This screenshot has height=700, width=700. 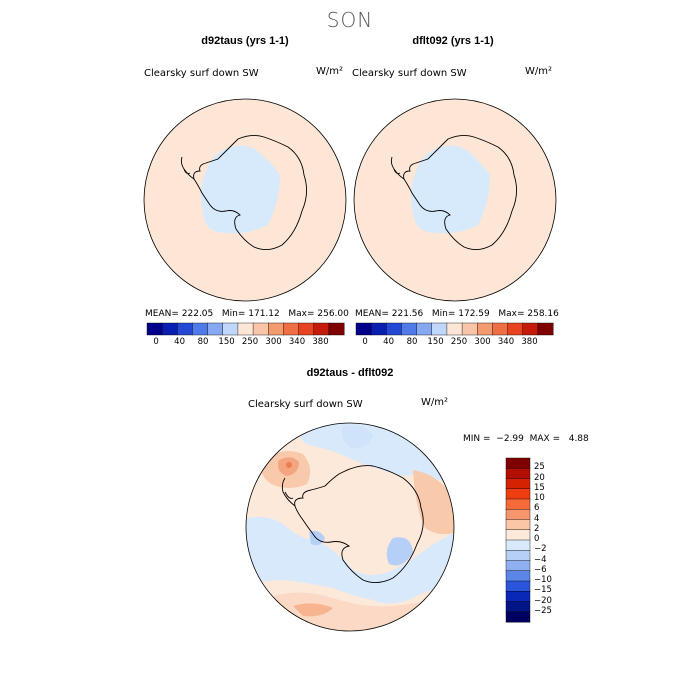 What do you see at coordinates (537, 528) in the screenshot?
I see `difference-colorbar-label: 2` at bounding box center [537, 528].